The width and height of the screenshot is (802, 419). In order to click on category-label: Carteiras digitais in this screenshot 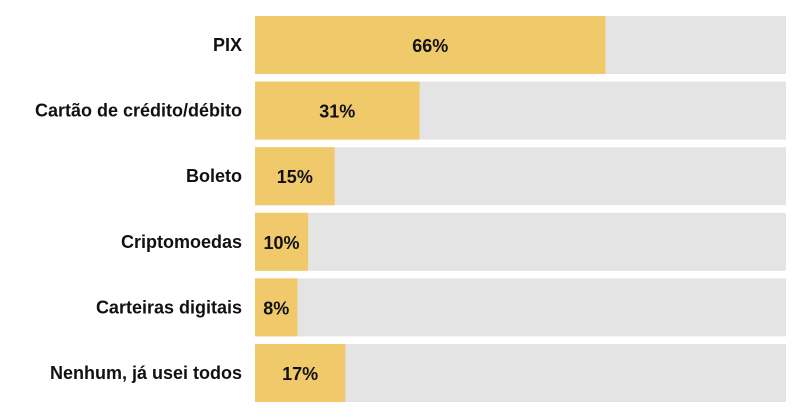, I will do `click(169, 307)`.